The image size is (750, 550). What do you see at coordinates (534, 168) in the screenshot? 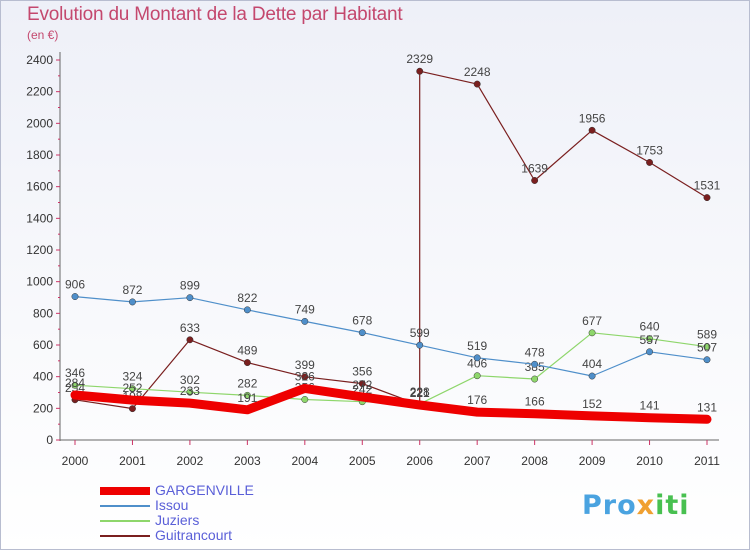
I see `data-label: 1639` at bounding box center [534, 168].